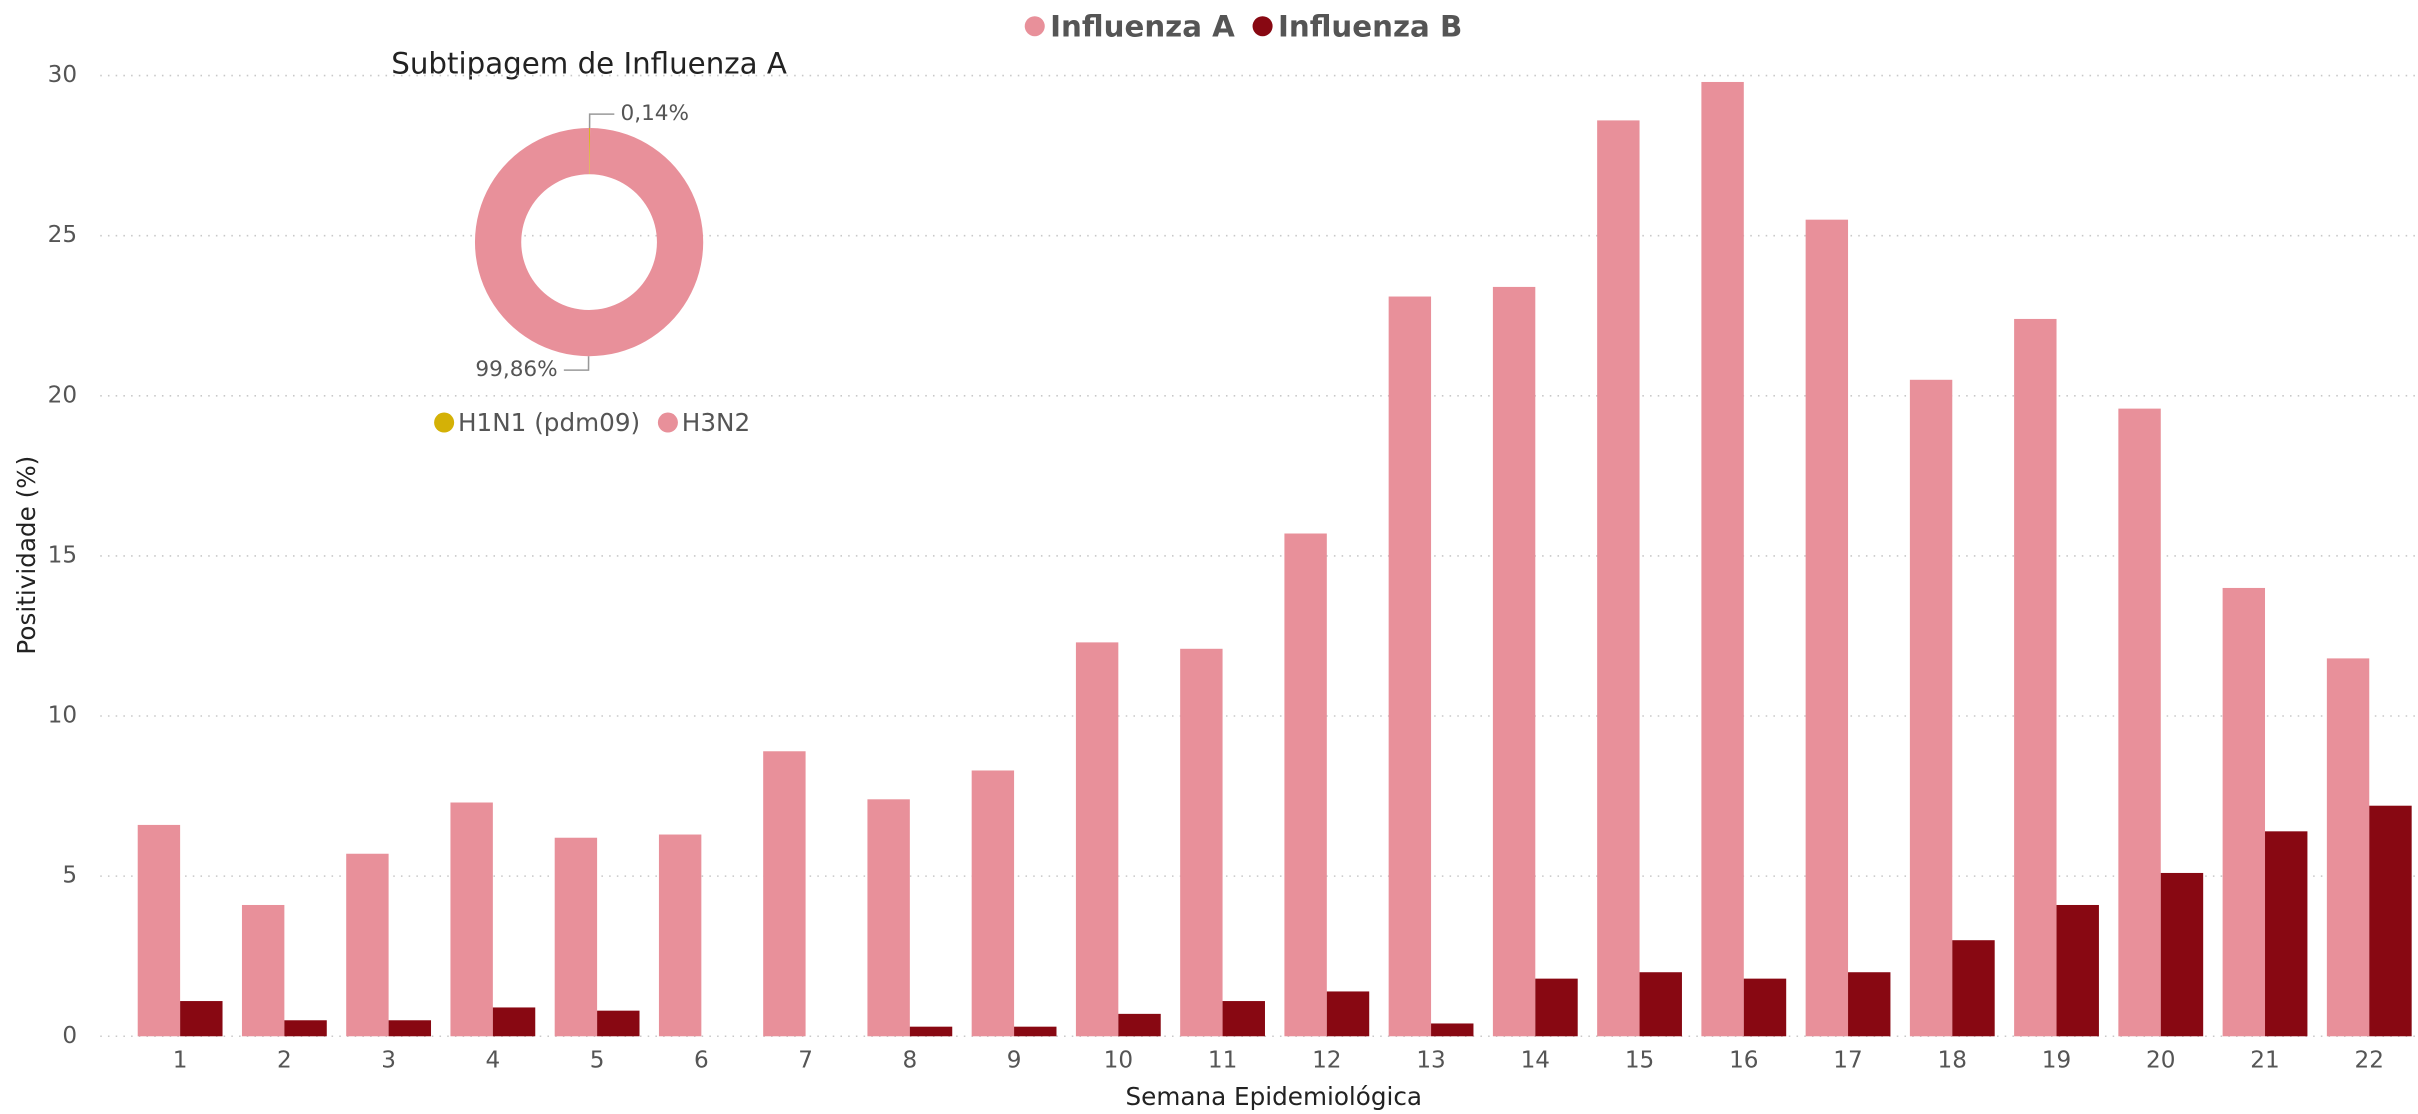 This screenshot has width=2418, height=1114. I want to click on x-tick-label: 4, so click(492, 1060).